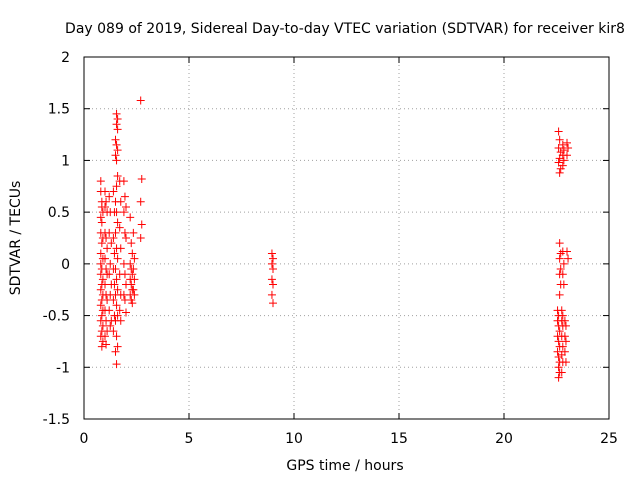 The height and width of the screenshot is (480, 640). What do you see at coordinates (294, 439) in the screenshot?
I see `x-tick-label: 10` at bounding box center [294, 439].